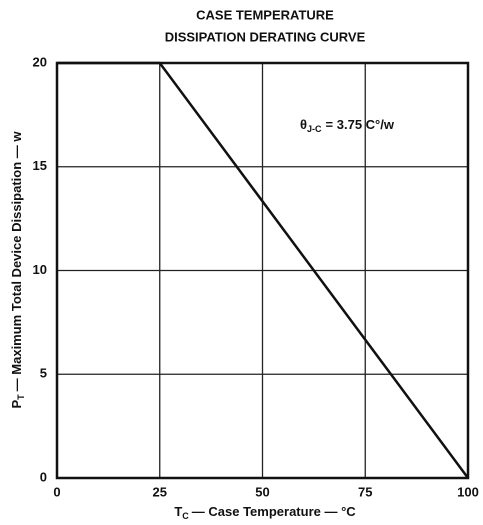 This screenshot has width=483, height=525. Describe the element at coordinates (40, 61) in the screenshot. I see `y-tick-label: 20` at that location.